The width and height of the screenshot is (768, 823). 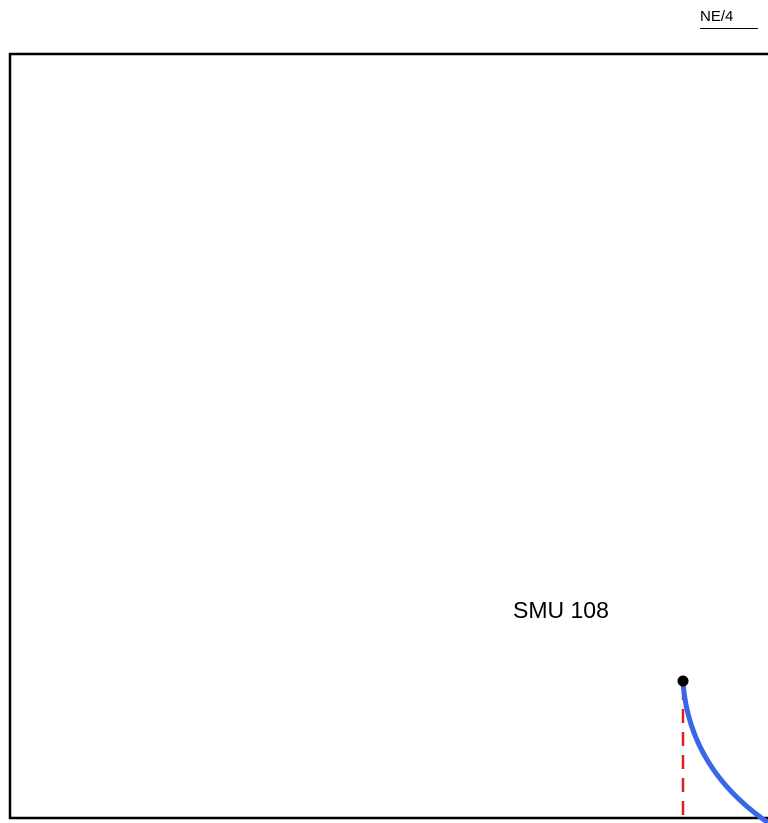 I want to click on node-label: SMU 108, so click(x=561, y=610).